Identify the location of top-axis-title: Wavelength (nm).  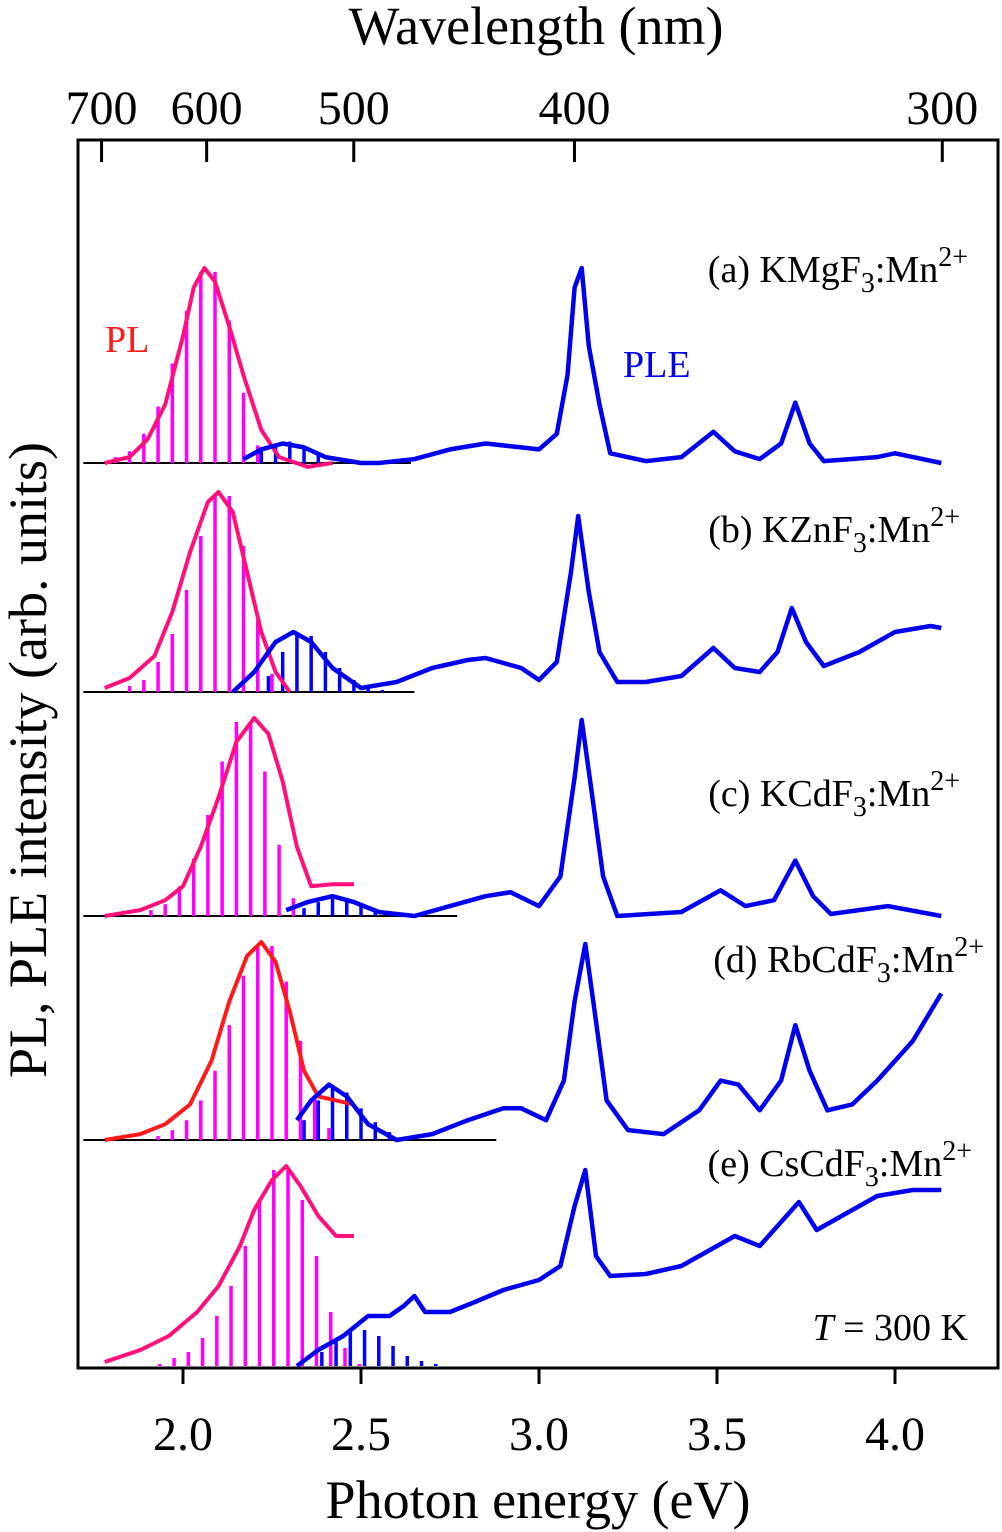
(535, 28).